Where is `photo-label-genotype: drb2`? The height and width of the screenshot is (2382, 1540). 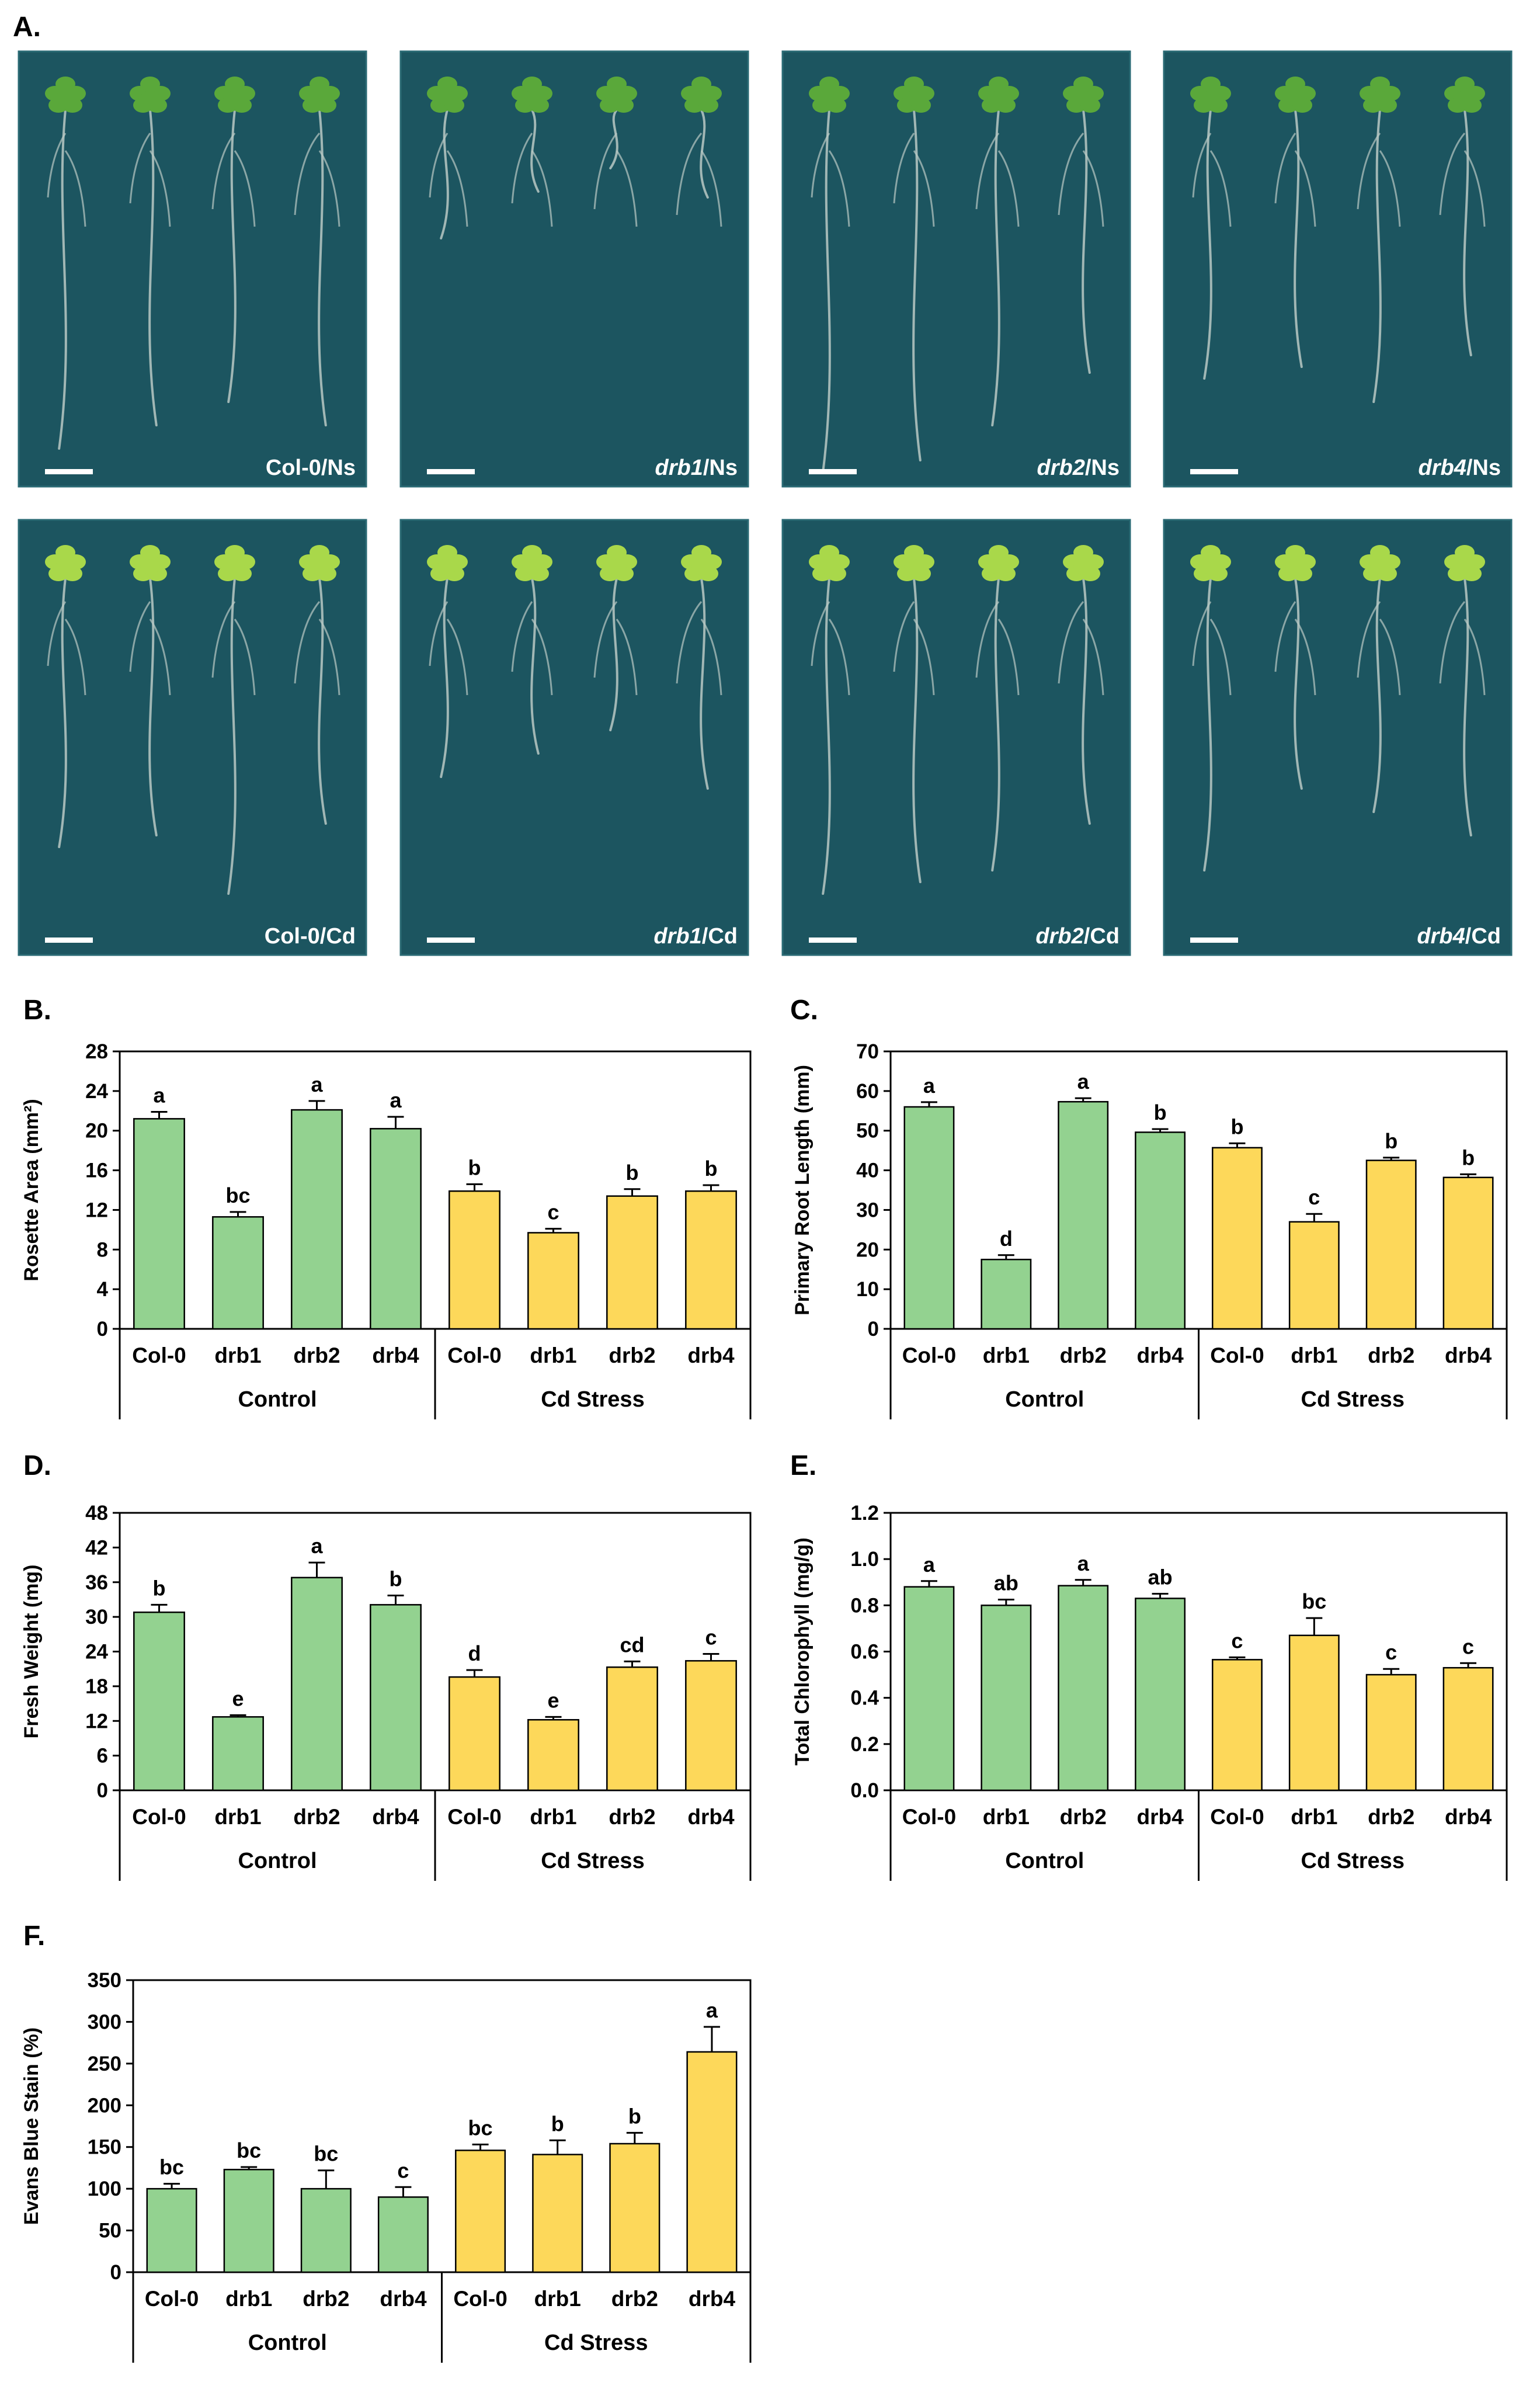
photo-label-genotype: drb2 is located at coordinates (1059, 936).